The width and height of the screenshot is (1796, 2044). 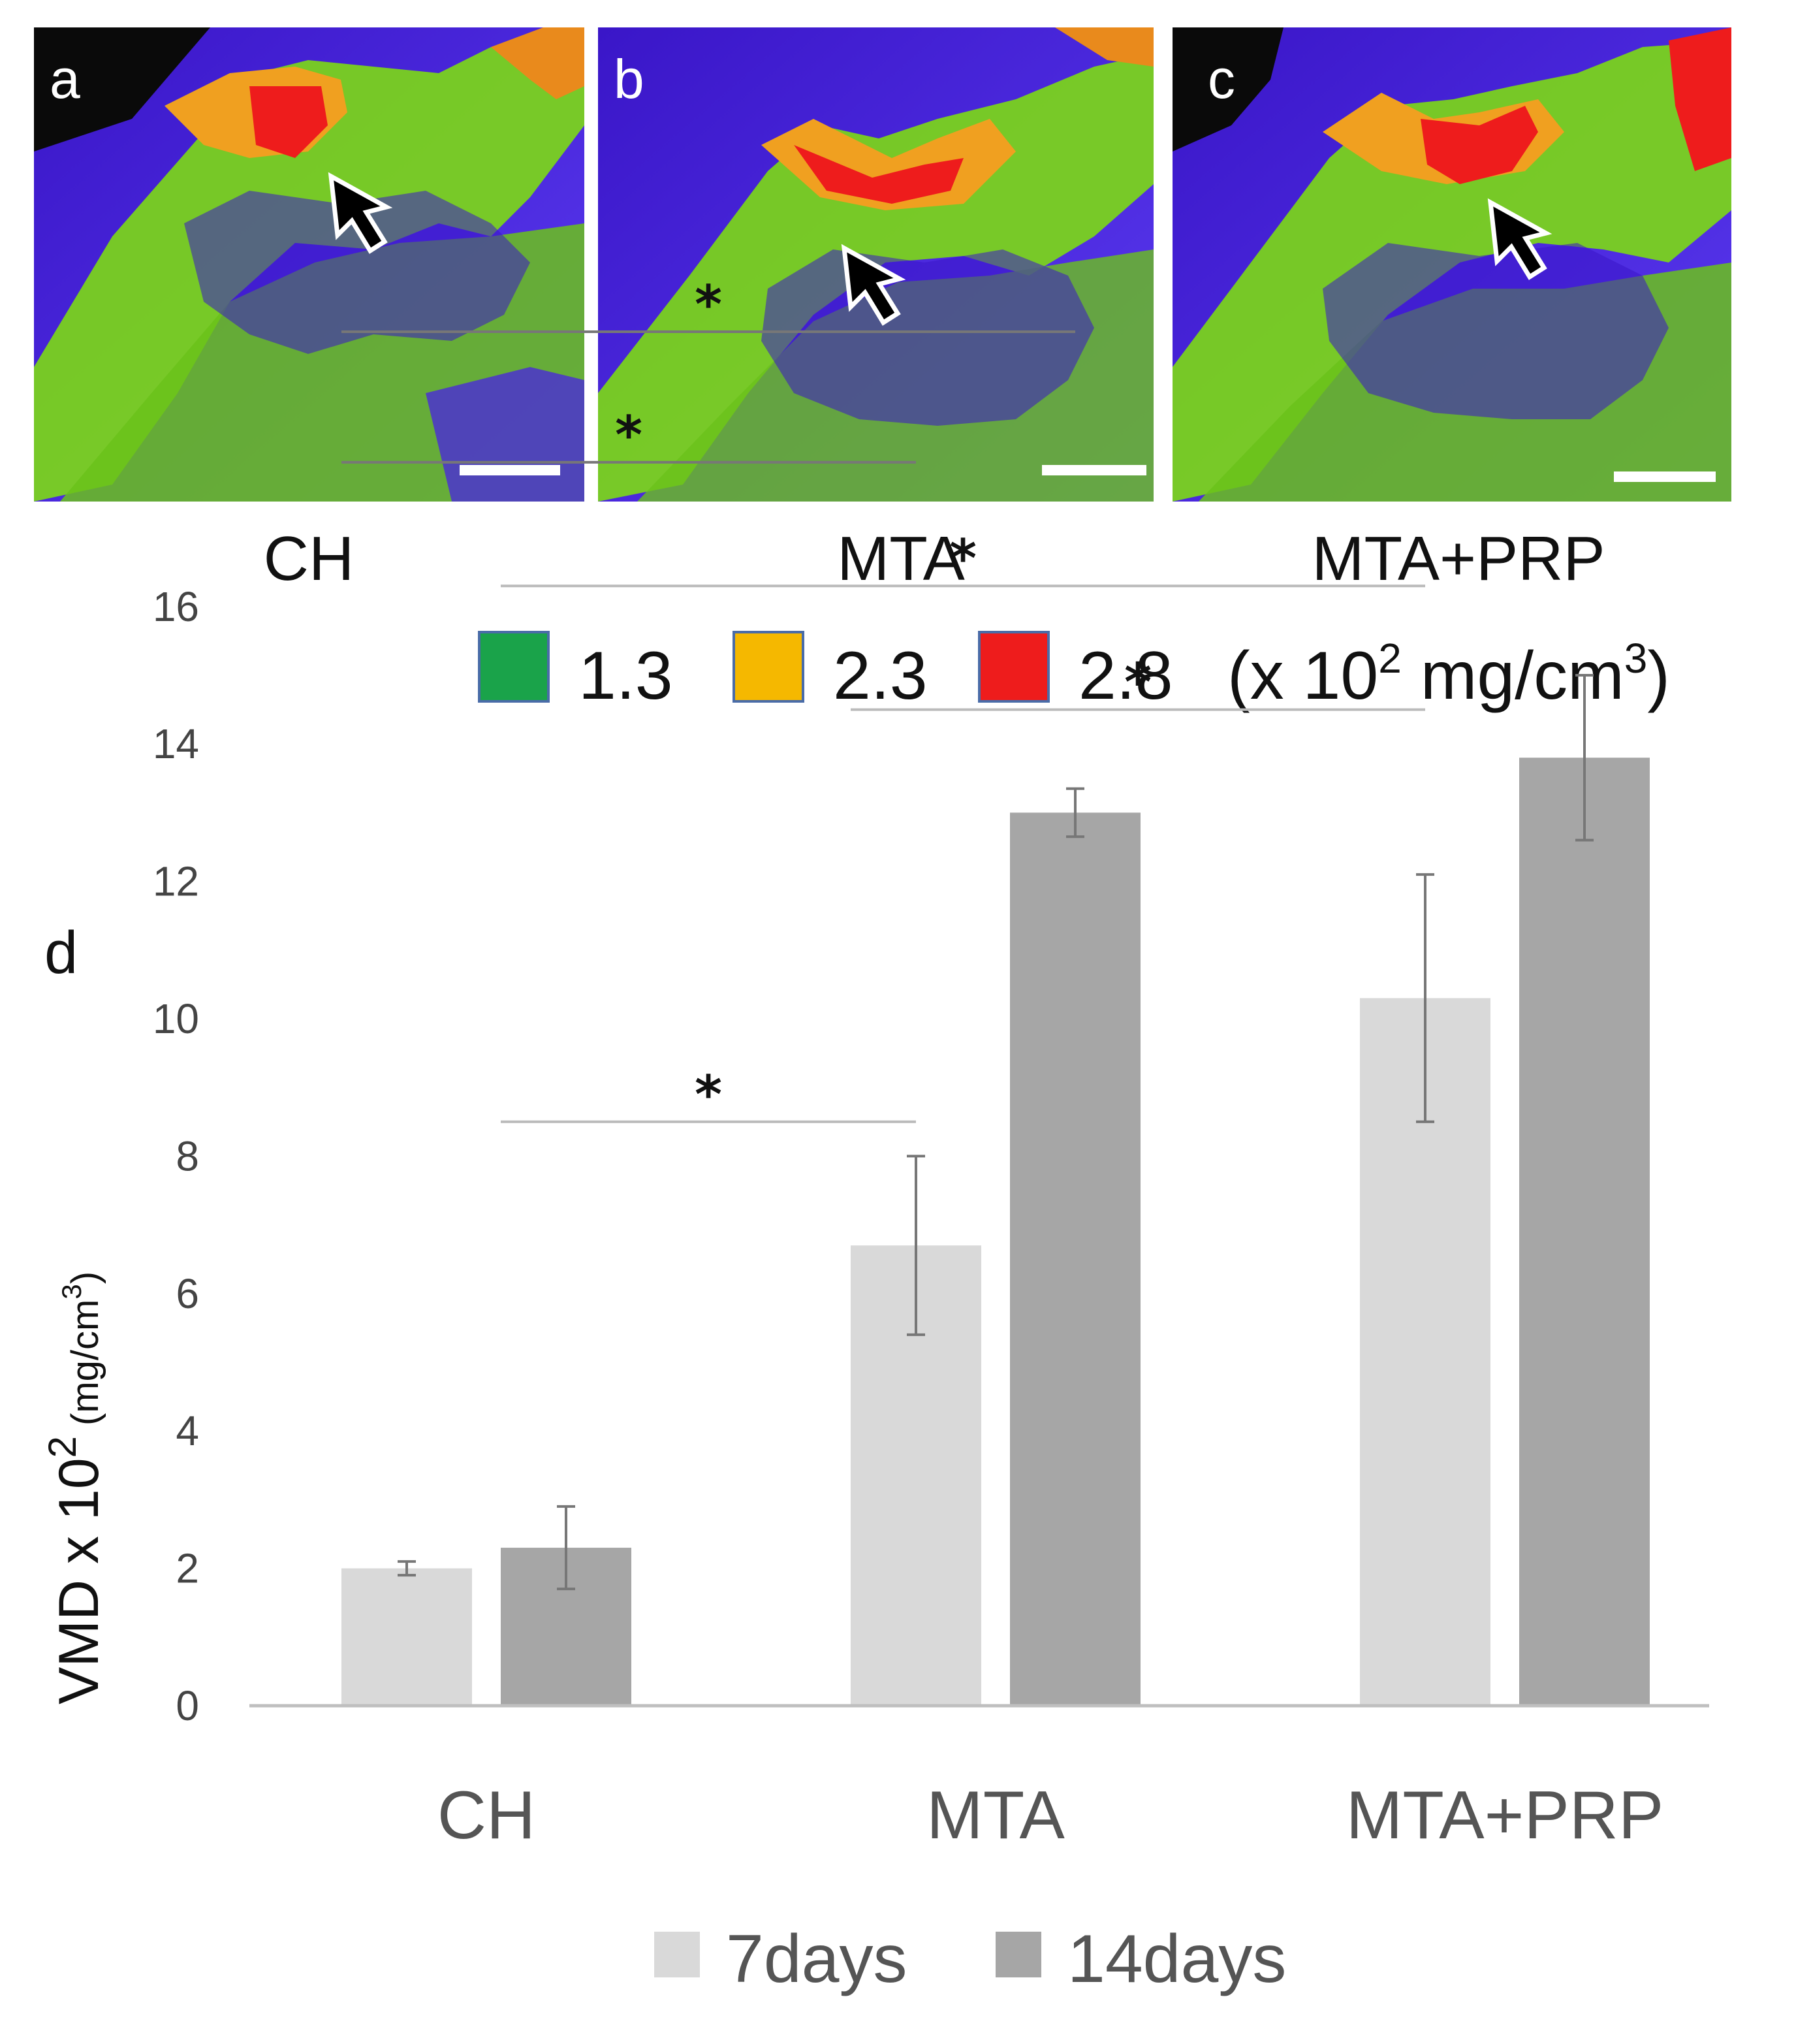 I want to click on y-tick-label-10: 10, so click(x=176, y=1018).